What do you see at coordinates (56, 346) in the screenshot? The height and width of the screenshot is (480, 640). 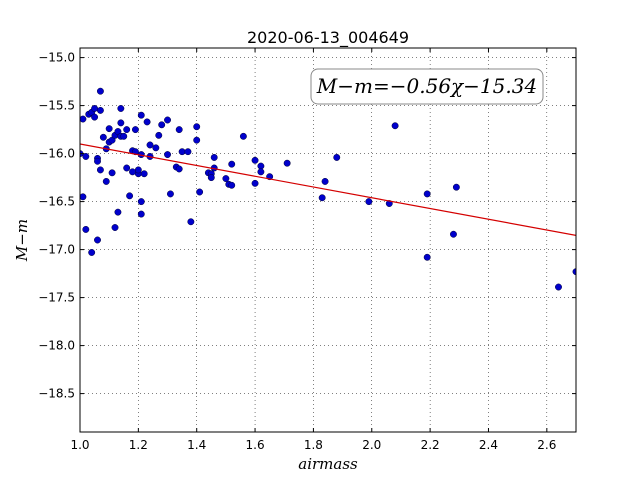 I see `y-tick-label: −18.0` at bounding box center [56, 346].